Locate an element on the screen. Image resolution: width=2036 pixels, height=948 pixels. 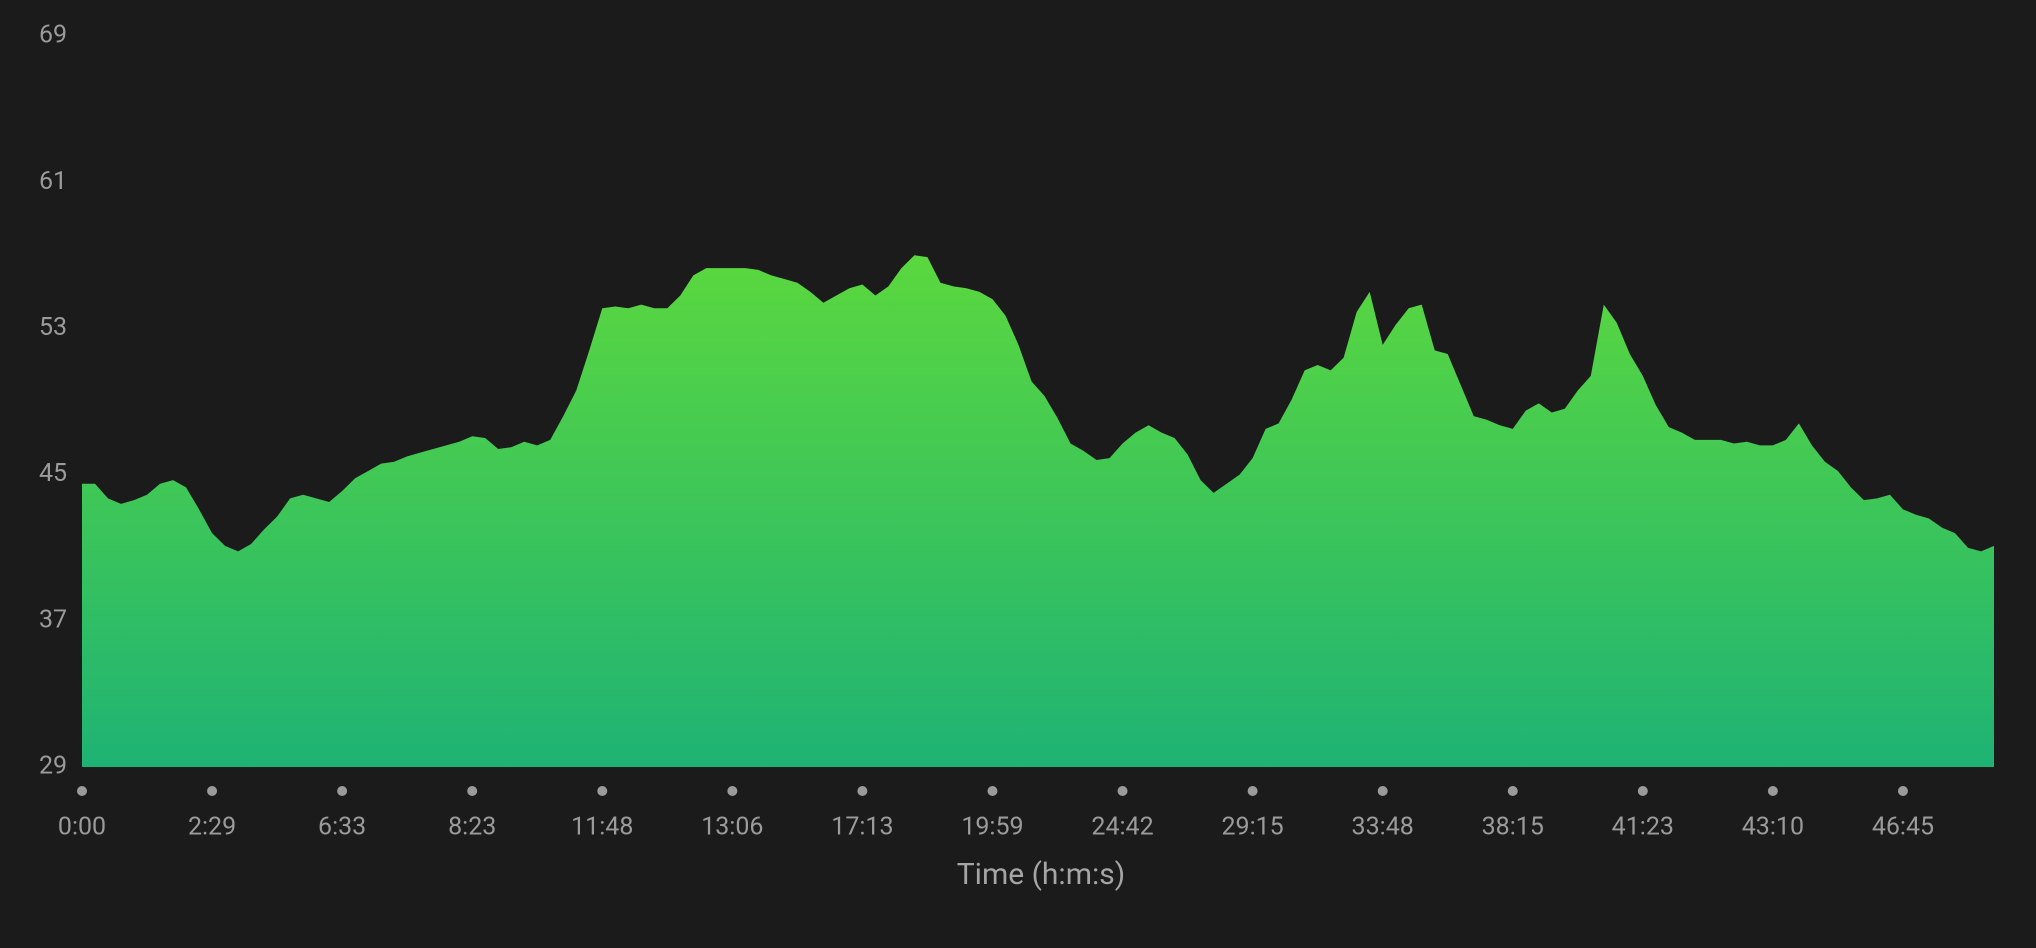
x-tick-label: 8:23 is located at coordinates (472, 827).